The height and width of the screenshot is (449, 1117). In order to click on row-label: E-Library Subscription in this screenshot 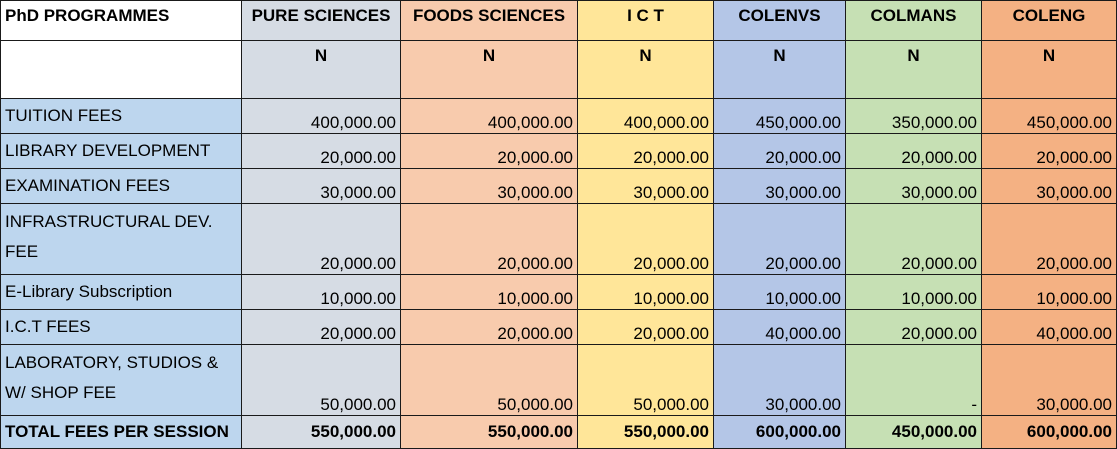, I will do `click(121, 292)`.